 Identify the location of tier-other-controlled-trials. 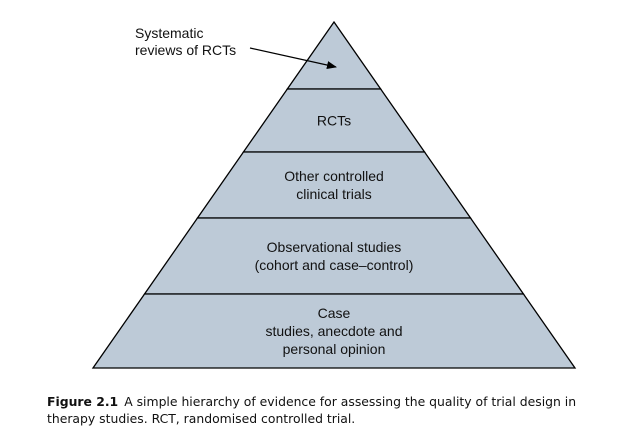
(334, 185).